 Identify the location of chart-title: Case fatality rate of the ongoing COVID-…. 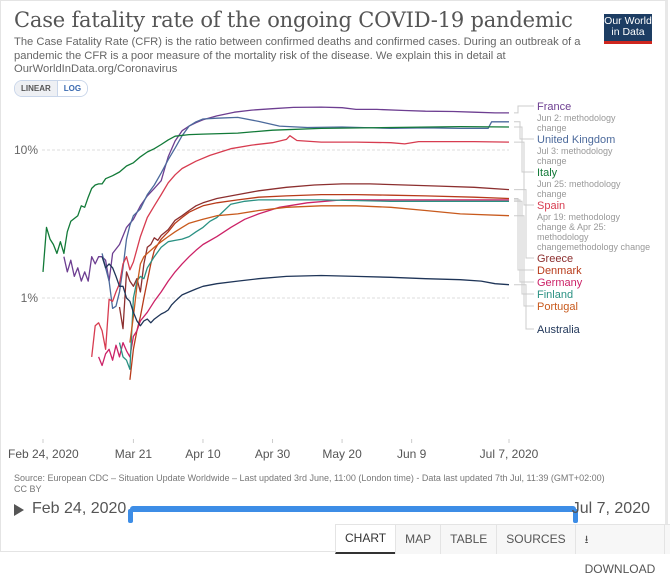
(293, 20).